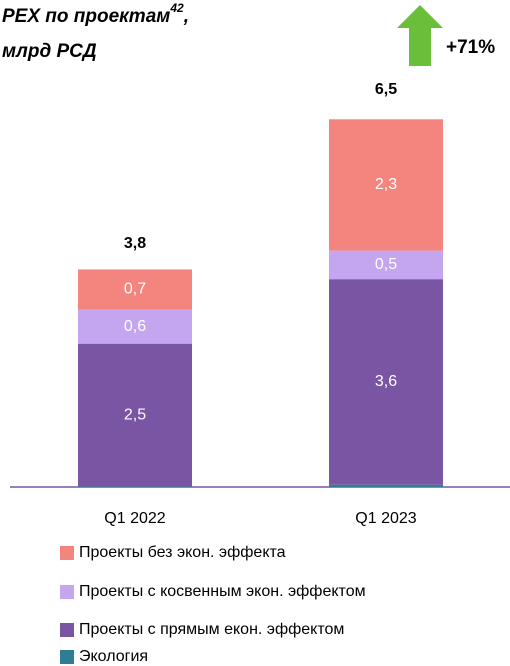 This screenshot has height=666, width=510. I want to click on legend-label: Экология, so click(113, 656).